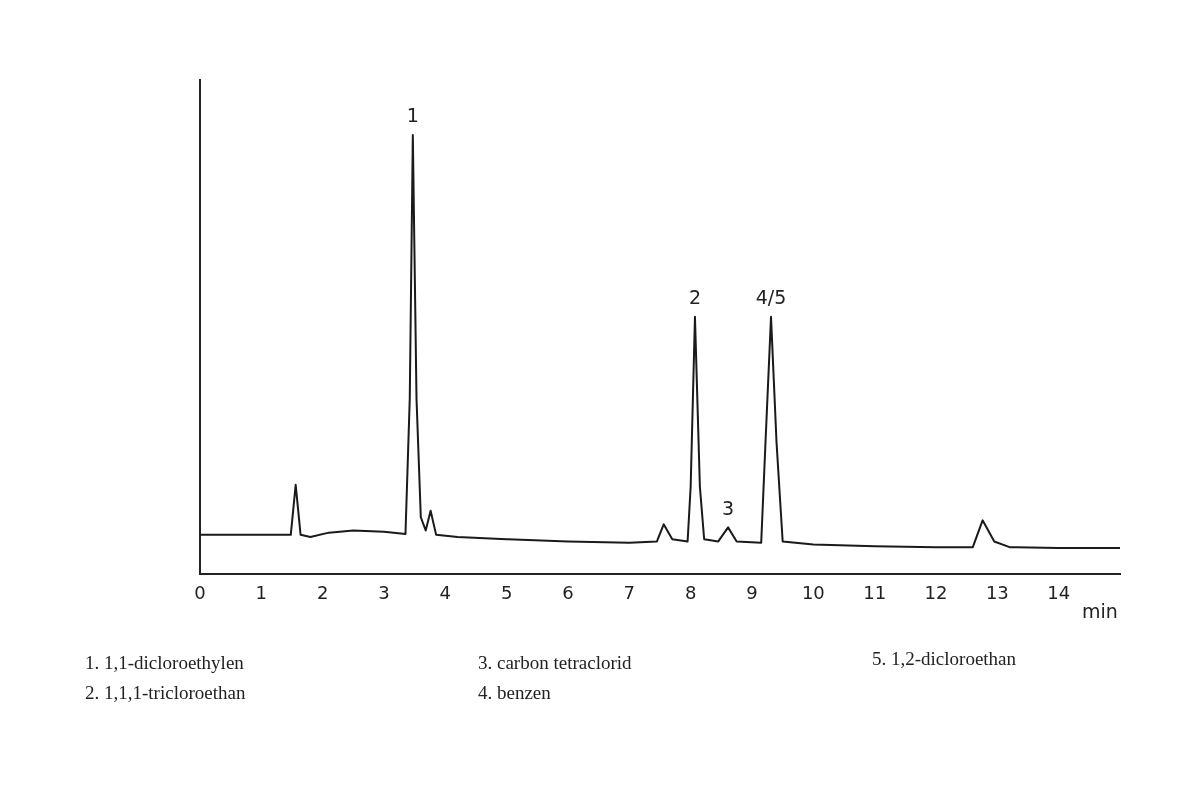 The height and width of the screenshot is (800, 1200). What do you see at coordinates (1059, 592) in the screenshot?
I see `x-tick-label: 14` at bounding box center [1059, 592].